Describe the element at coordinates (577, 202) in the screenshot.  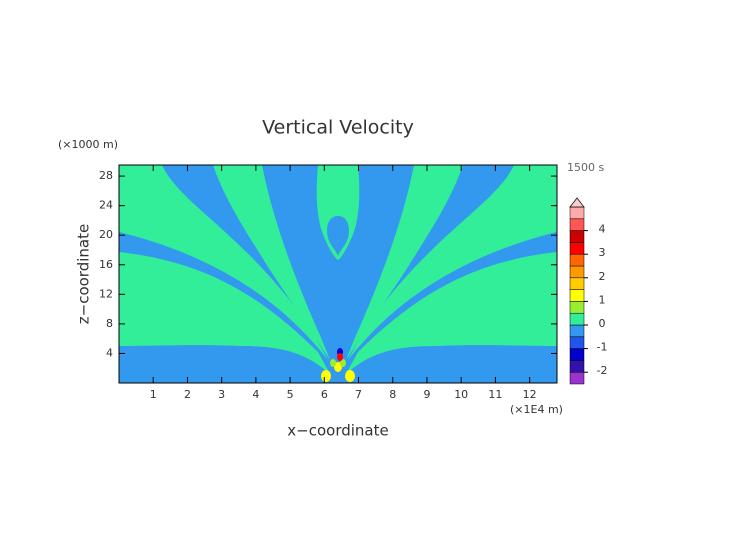
I see `colorbar-over` at that location.